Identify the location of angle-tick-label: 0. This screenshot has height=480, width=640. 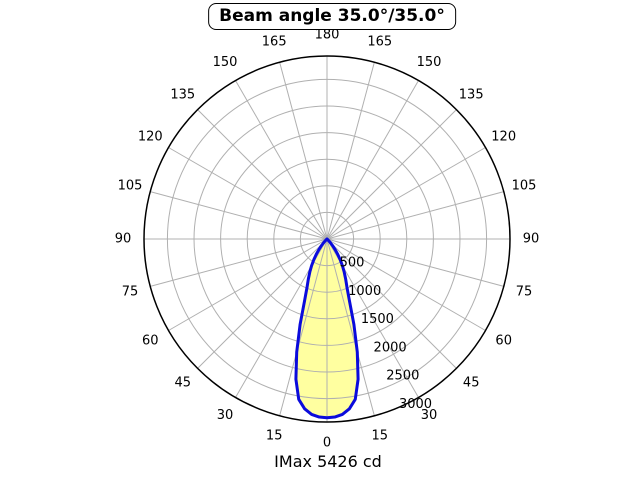
(327, 443).